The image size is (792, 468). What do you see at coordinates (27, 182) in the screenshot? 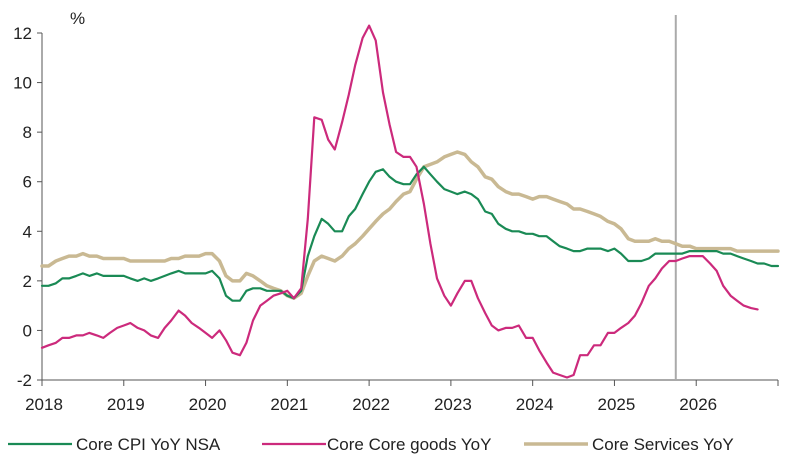
I see `y-tick-label: 6` at bounding box center [27, 182].